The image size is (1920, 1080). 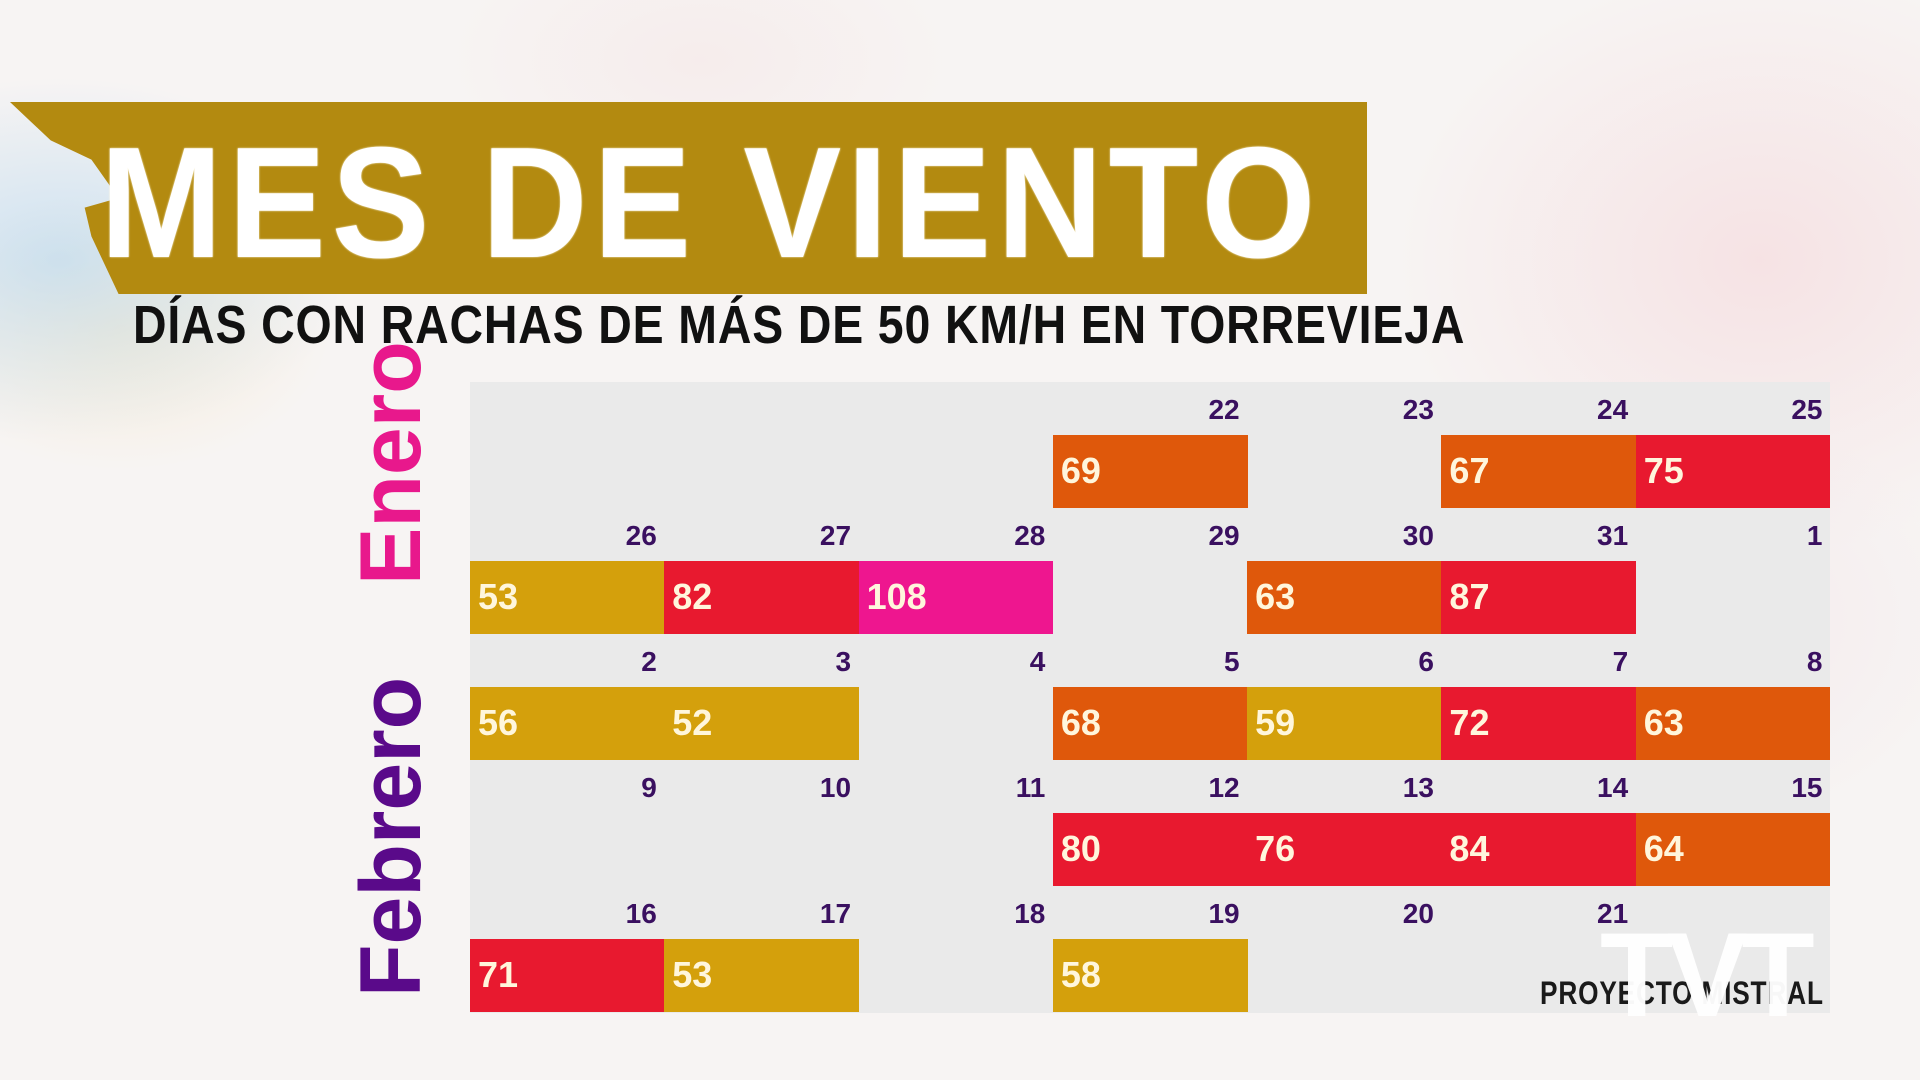 I want to click on day-number: 1, so click(x=1814, y=535).